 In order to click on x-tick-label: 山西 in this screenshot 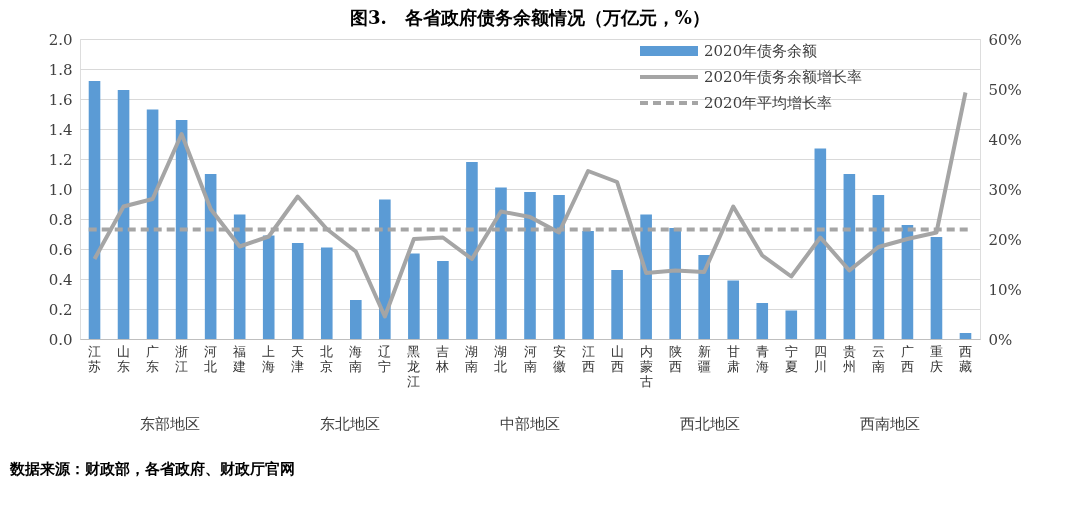, I will do `click(617, 358)`.